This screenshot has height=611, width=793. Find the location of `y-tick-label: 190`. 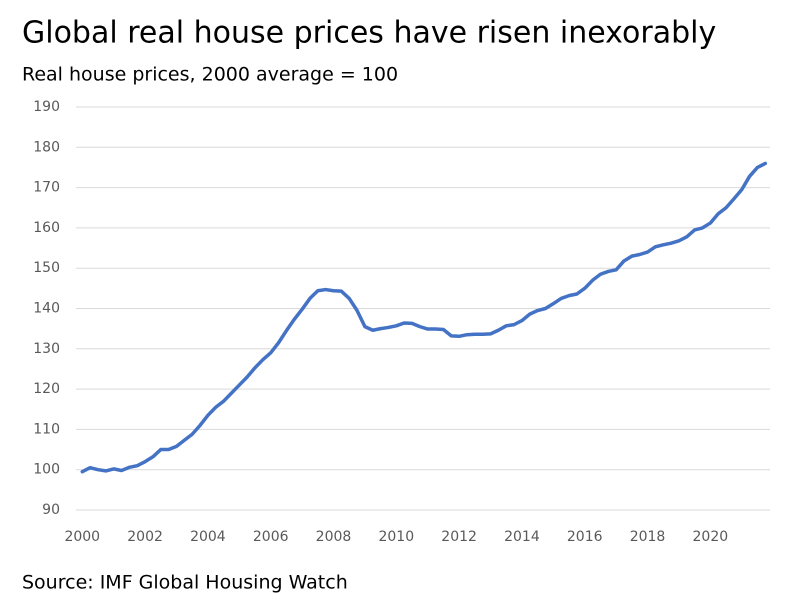

y-tick-label: 190 is located at coordinates (46, 107).